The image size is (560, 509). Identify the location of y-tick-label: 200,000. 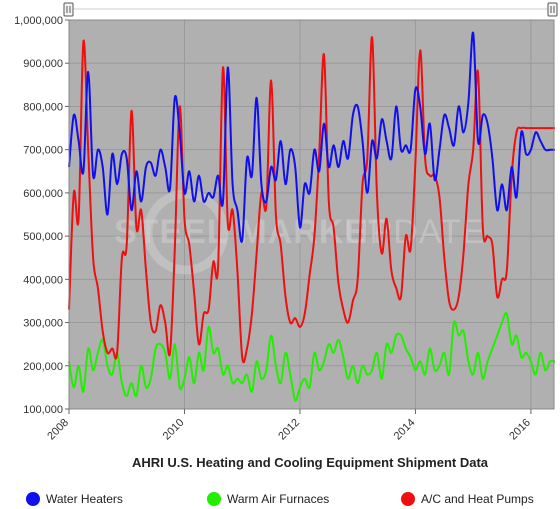
(43, 367).